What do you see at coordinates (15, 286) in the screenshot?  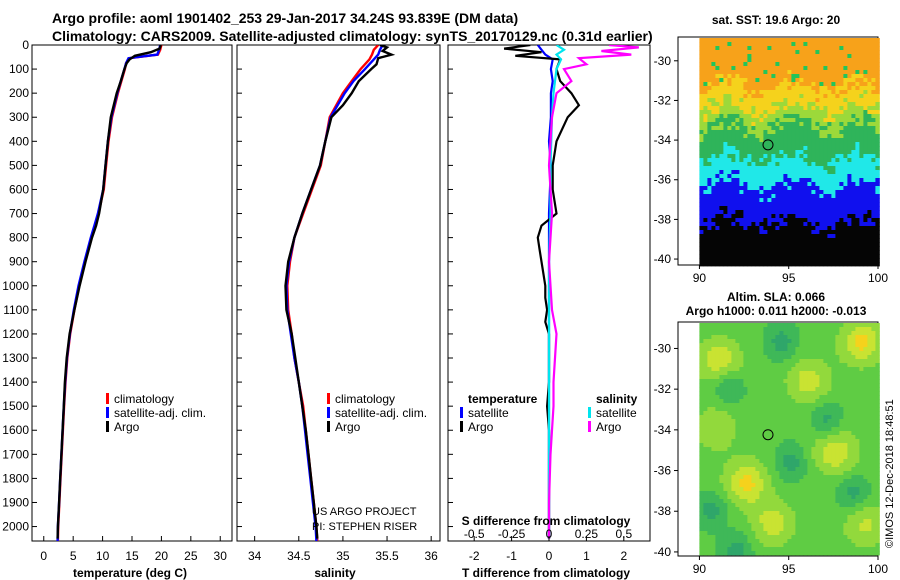 I see `y-tick-label: 1000` at bounding box center [15, 286].